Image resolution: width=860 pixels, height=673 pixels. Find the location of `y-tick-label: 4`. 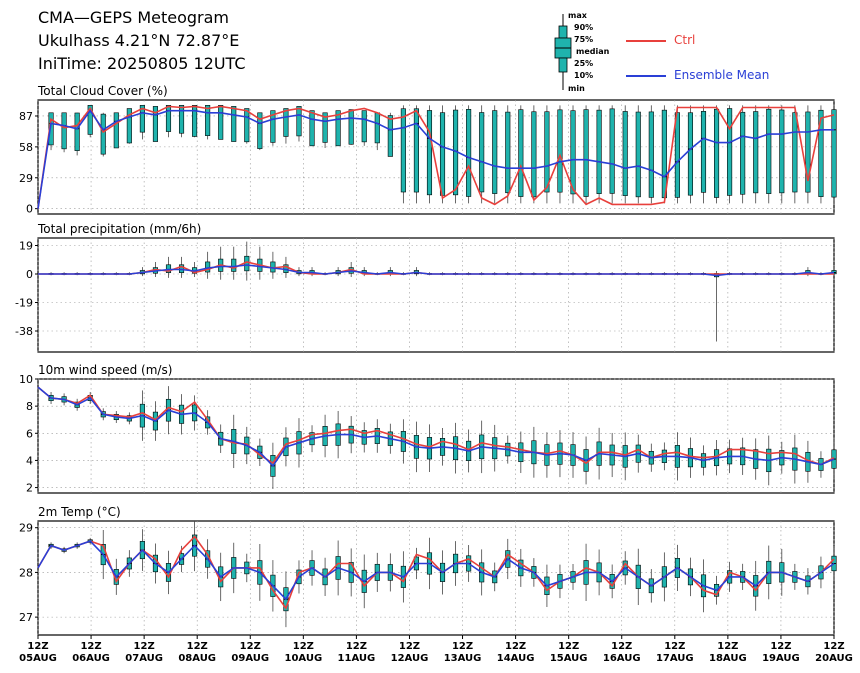

y-tick-label: 4 is located at coordinates (29, 460).